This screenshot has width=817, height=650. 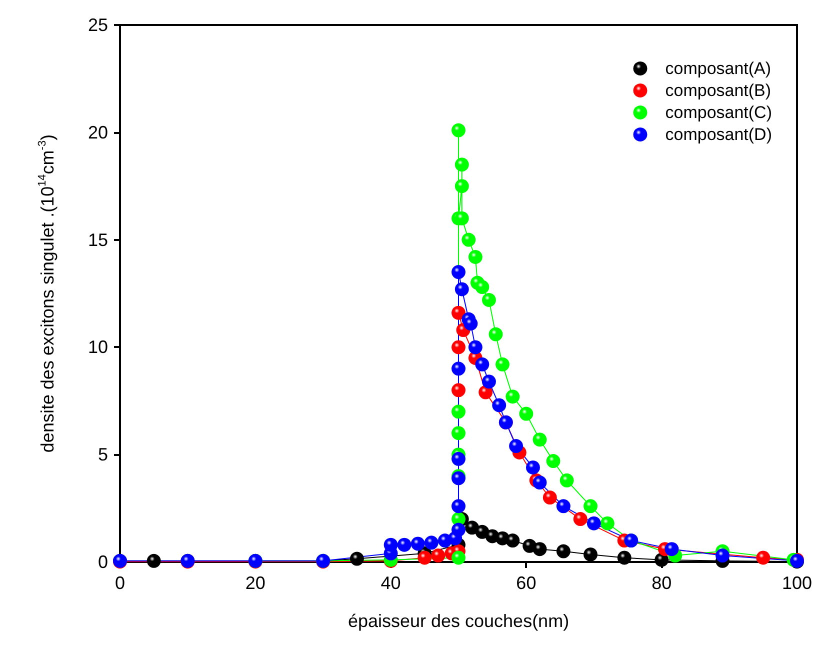 I want to click on legend-label: composant(B), so click(x=718, y=90).